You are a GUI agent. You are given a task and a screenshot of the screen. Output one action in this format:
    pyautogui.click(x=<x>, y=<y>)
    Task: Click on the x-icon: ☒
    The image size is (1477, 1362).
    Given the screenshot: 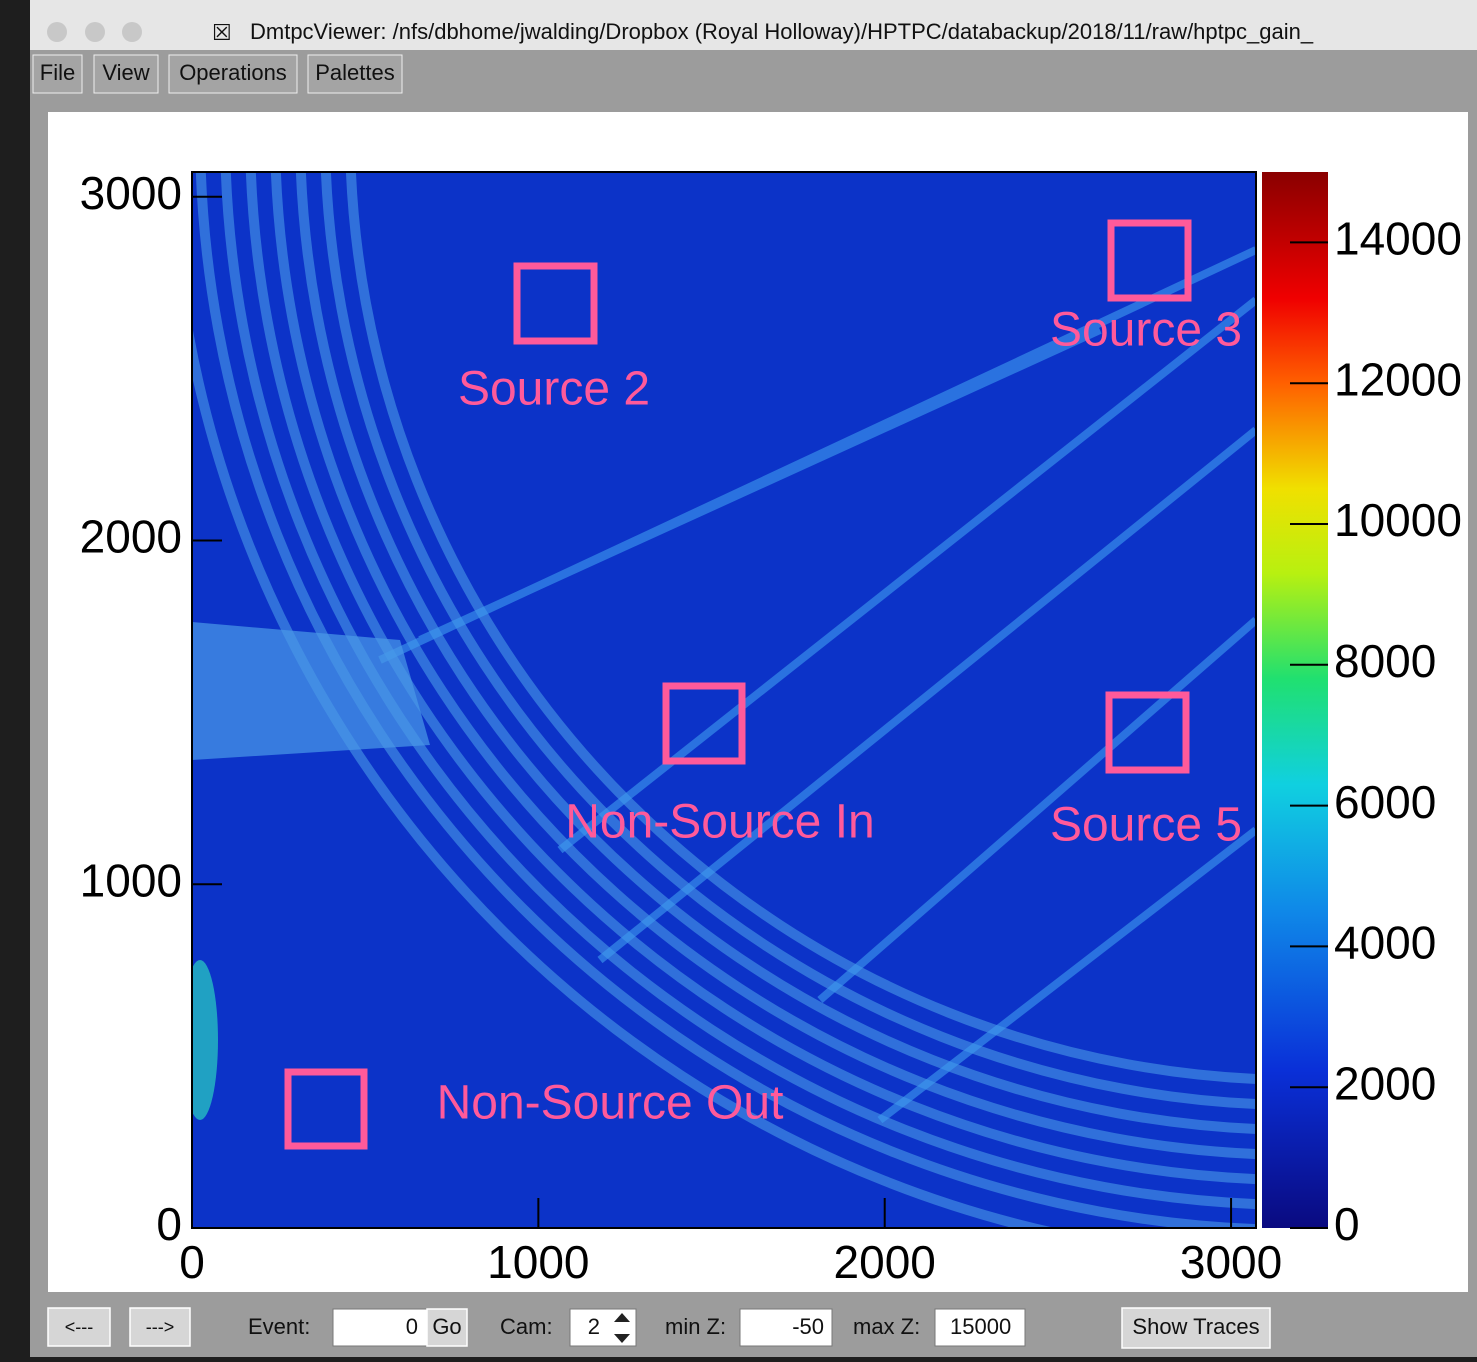 What is the action you would take?
    pyautogui.click(x=222, y=32)
    